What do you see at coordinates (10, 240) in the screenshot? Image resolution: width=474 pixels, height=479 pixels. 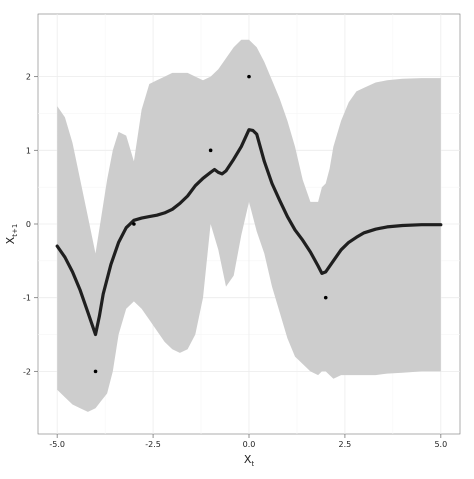 I see `y-axis-title-main: X` at bounding box center [10, 240].